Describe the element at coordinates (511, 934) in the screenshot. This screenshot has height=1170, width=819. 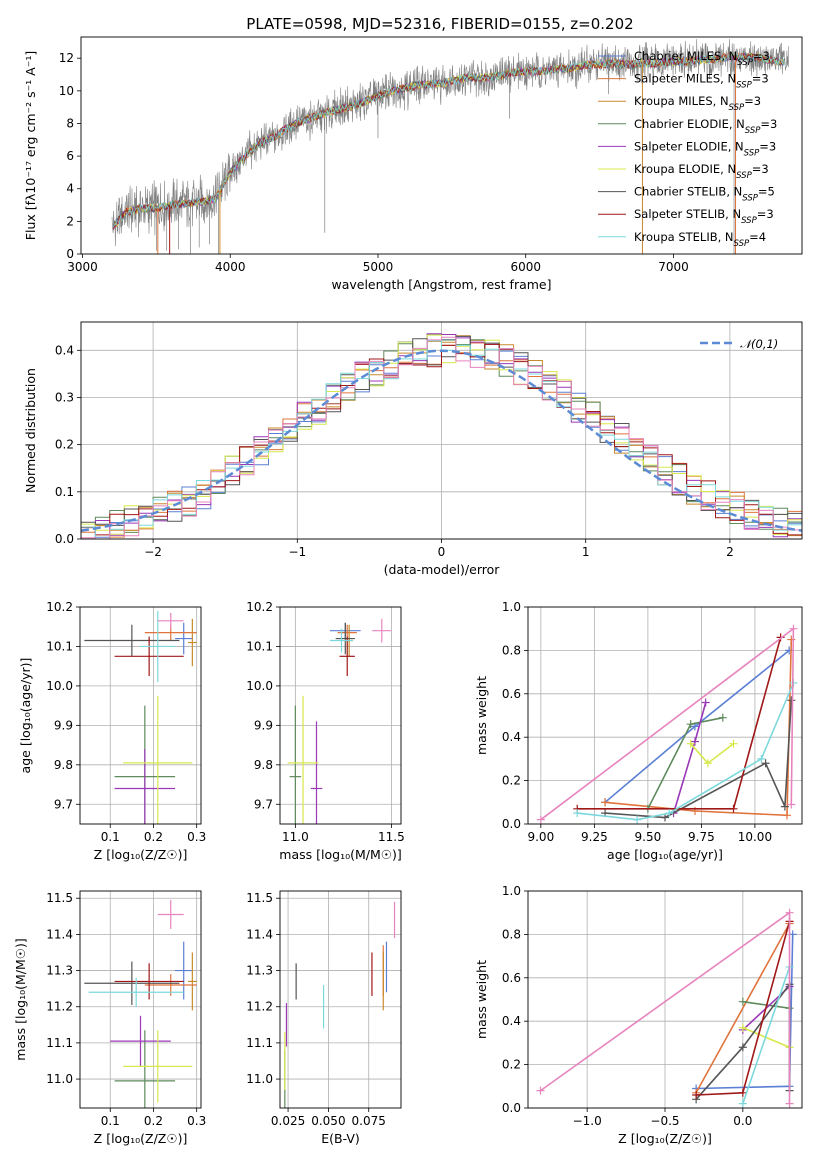
I see `y-tick-label: 0.8` at that location.